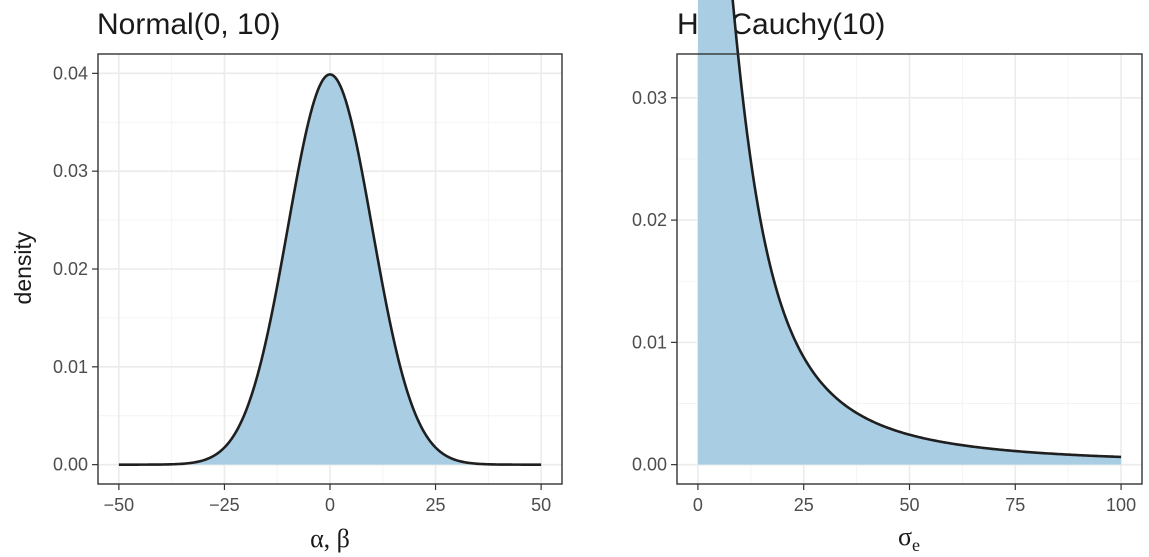 The image size is (1149, 557). Describe the element at coordinates (188, 24) in the screenshot. I see `panel-title-normal: Normal(0, 10)` at that location.